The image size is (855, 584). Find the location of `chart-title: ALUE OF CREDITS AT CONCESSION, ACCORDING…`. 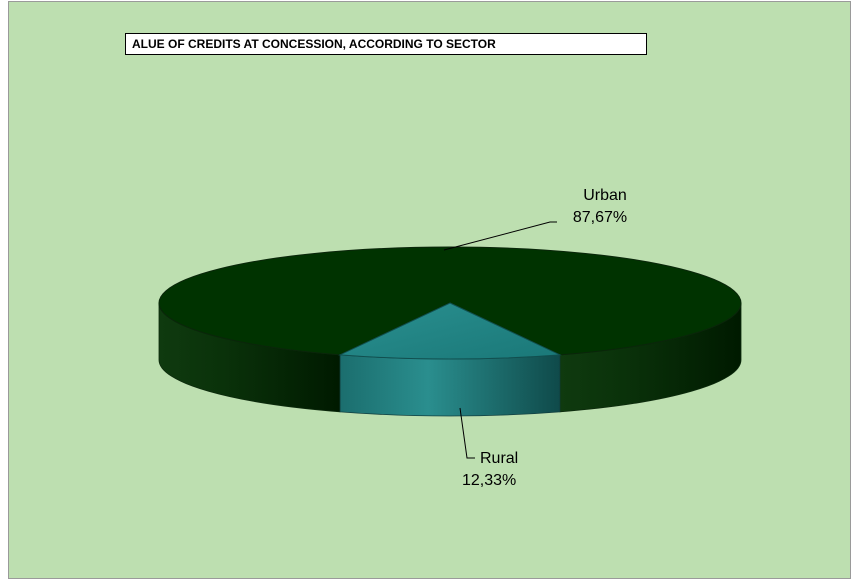

chart-title: ALUE OF CREDITS AT CONCESSION, ACCORDING… is located at coordinates (386, 44).